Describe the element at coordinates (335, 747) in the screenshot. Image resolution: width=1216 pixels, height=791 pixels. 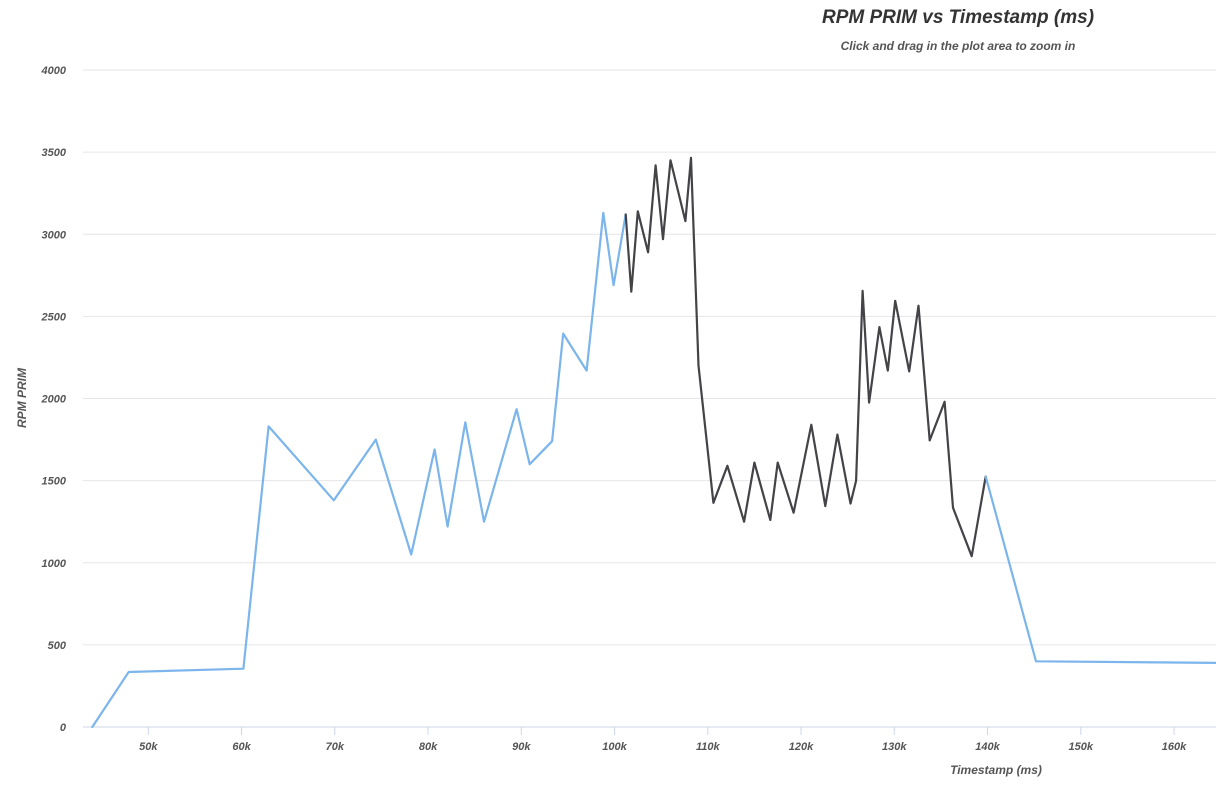
I see `x-tick-label: 70k` at that location.